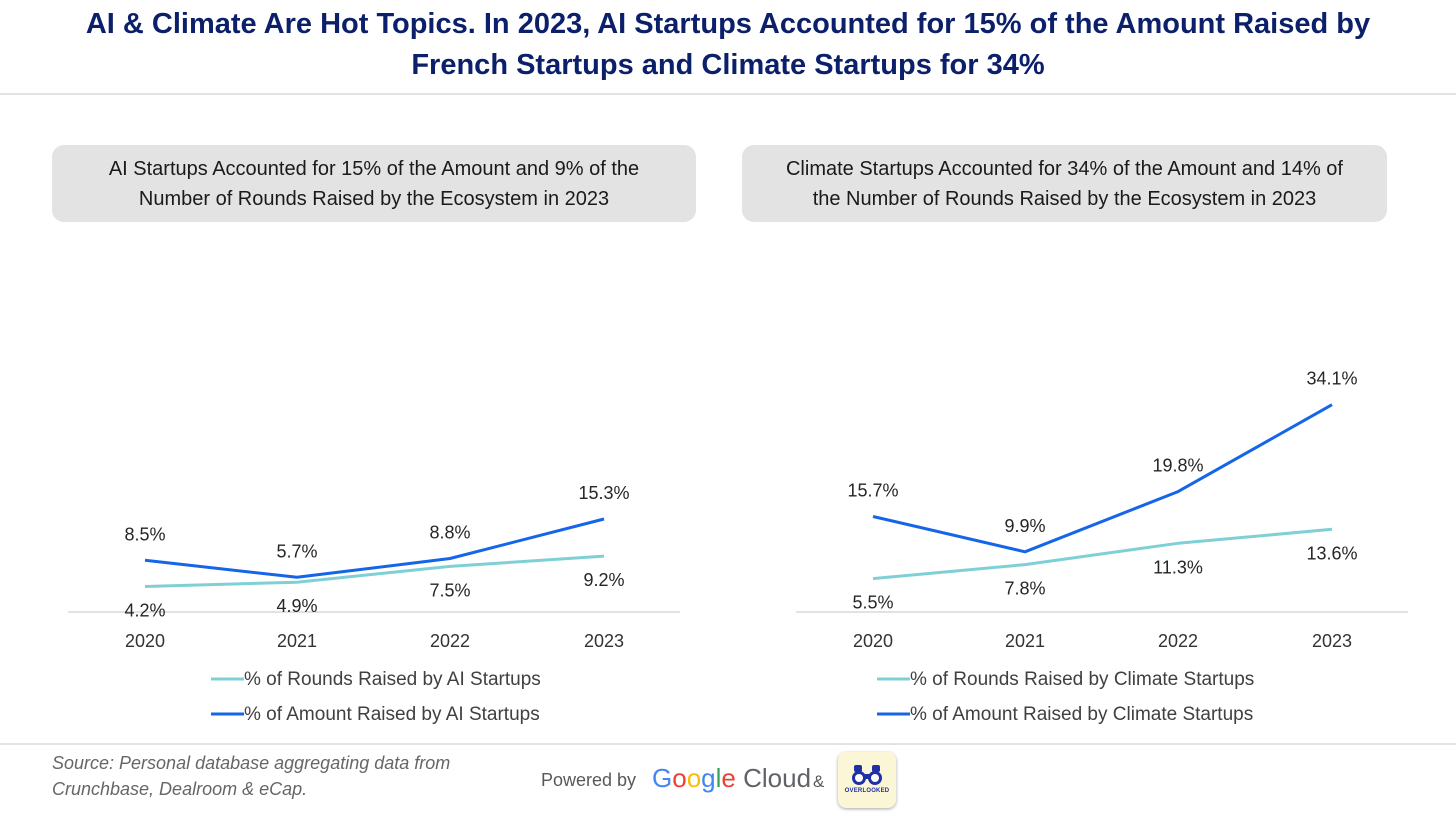 The image size is (1456, 819). I want to click on data-label-rounds: 7.8%, so click(1024, 589).